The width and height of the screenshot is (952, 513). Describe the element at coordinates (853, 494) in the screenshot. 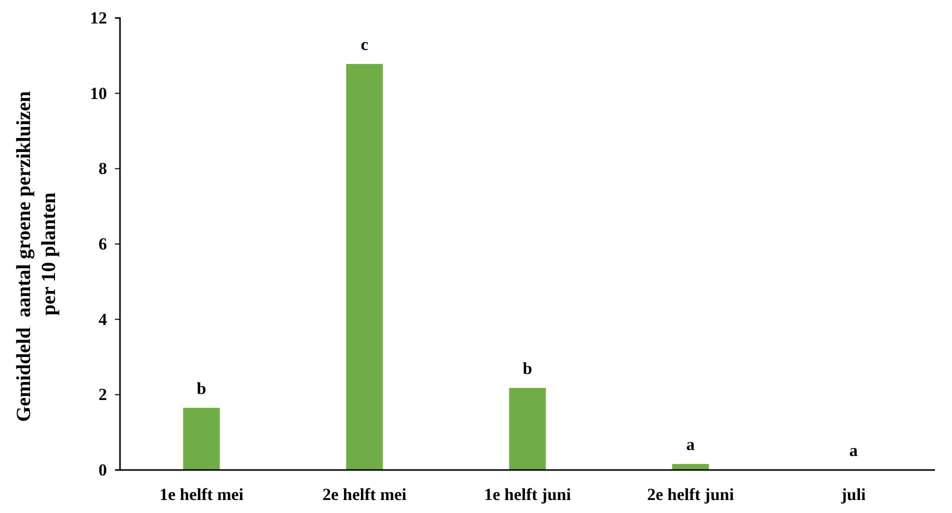

I see `x-tick-label: juli` at that location.